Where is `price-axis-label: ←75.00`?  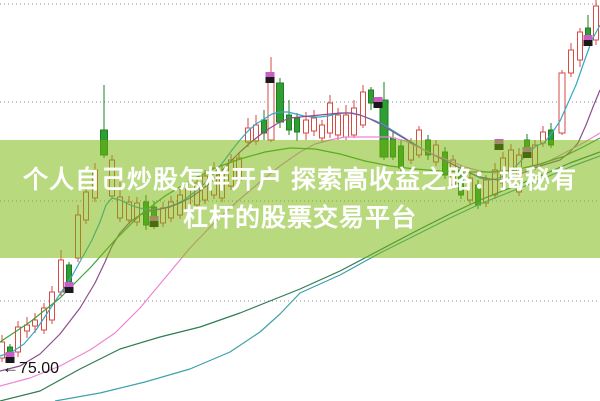
price-axis-label: ←75.00 is located at coordinates (30, 368).